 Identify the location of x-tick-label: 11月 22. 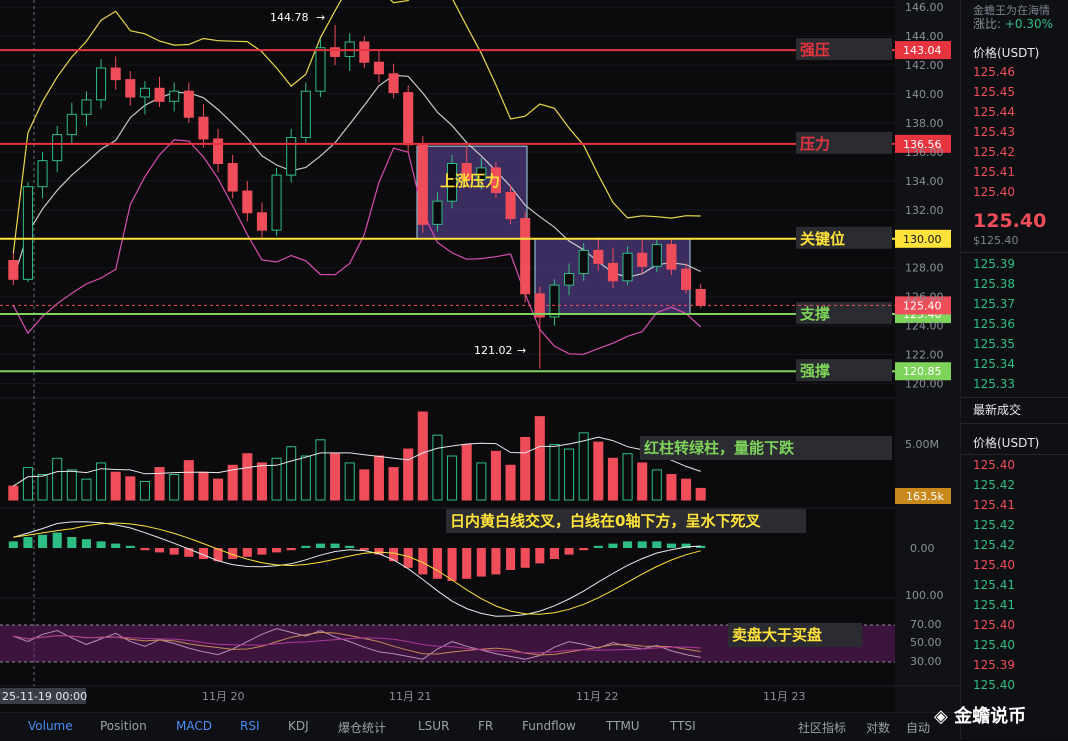
(597, 696).